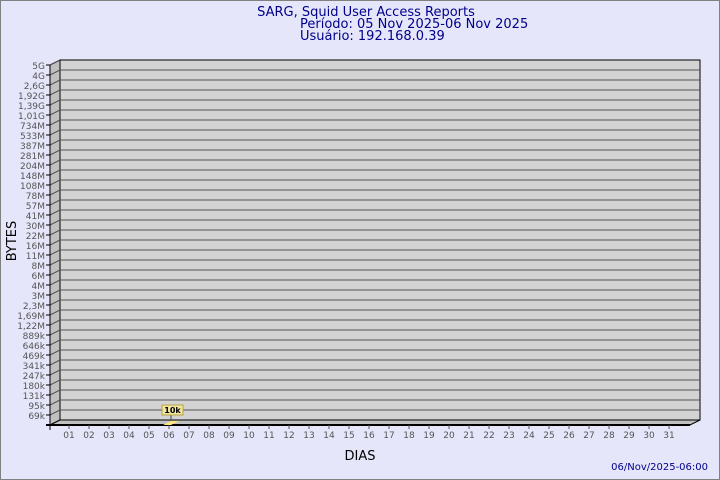  Describe the element at coordinates (12, 241) in the screenshot. I see `y-axis-label: BYTES` at that location.